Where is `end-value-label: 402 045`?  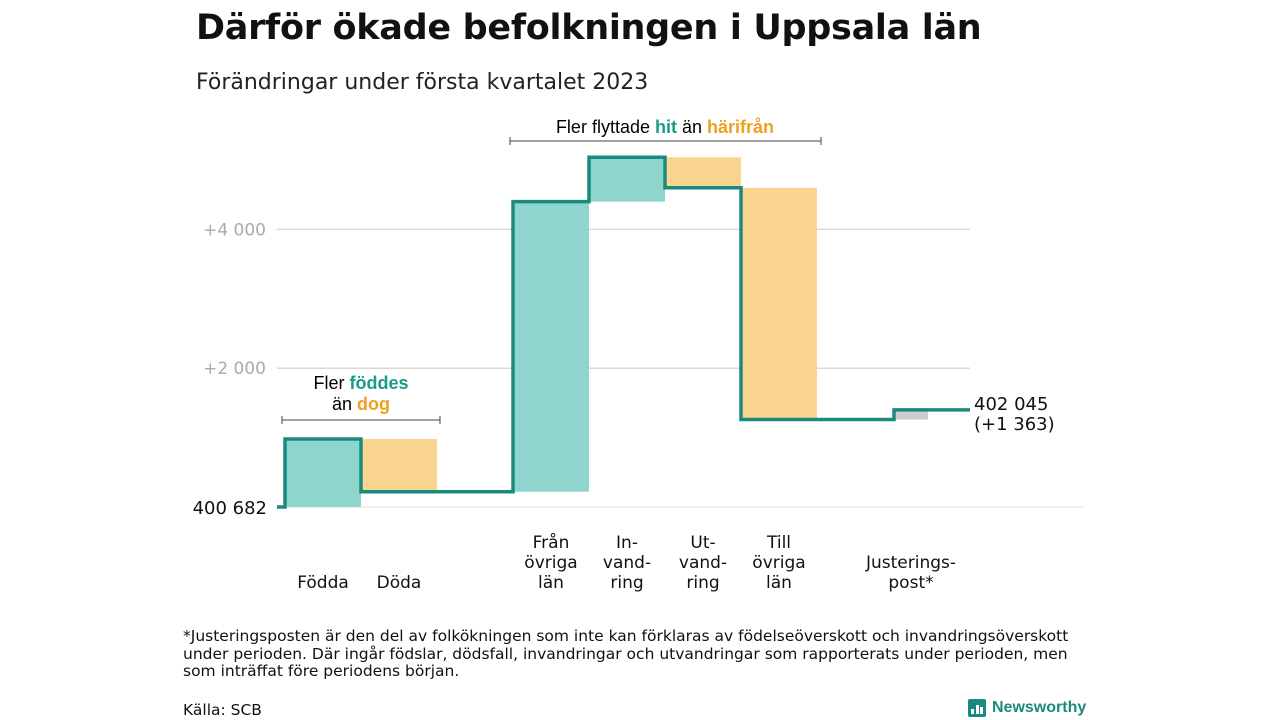 end-value-label: 402 045 is located at coordinates (1011, 404).